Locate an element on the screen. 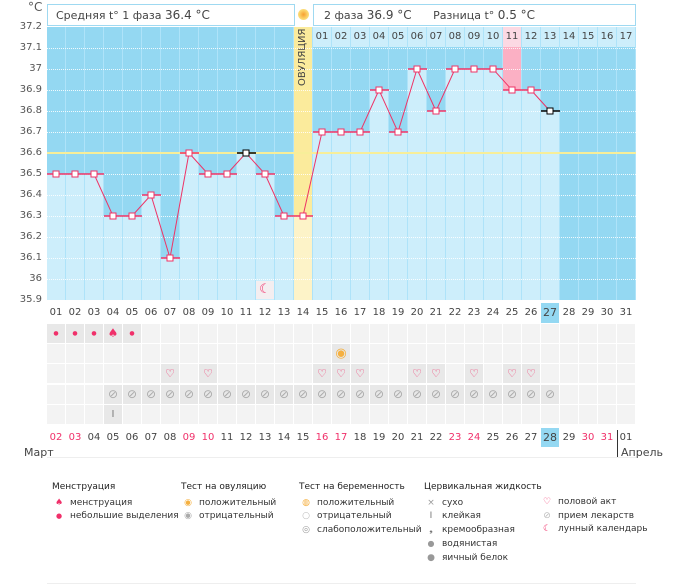 The width and height of the screenshot is (675, 587). marker-cell: ♠ is located at coordinates (113, 333).